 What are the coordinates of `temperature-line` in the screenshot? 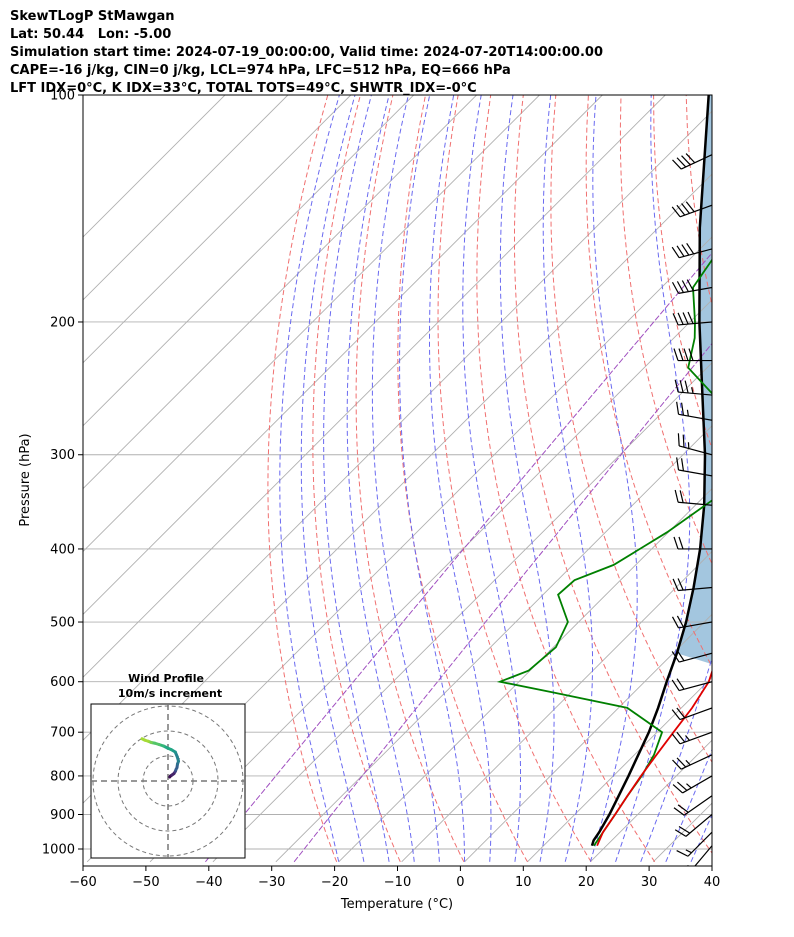 It's located at (654, 758).